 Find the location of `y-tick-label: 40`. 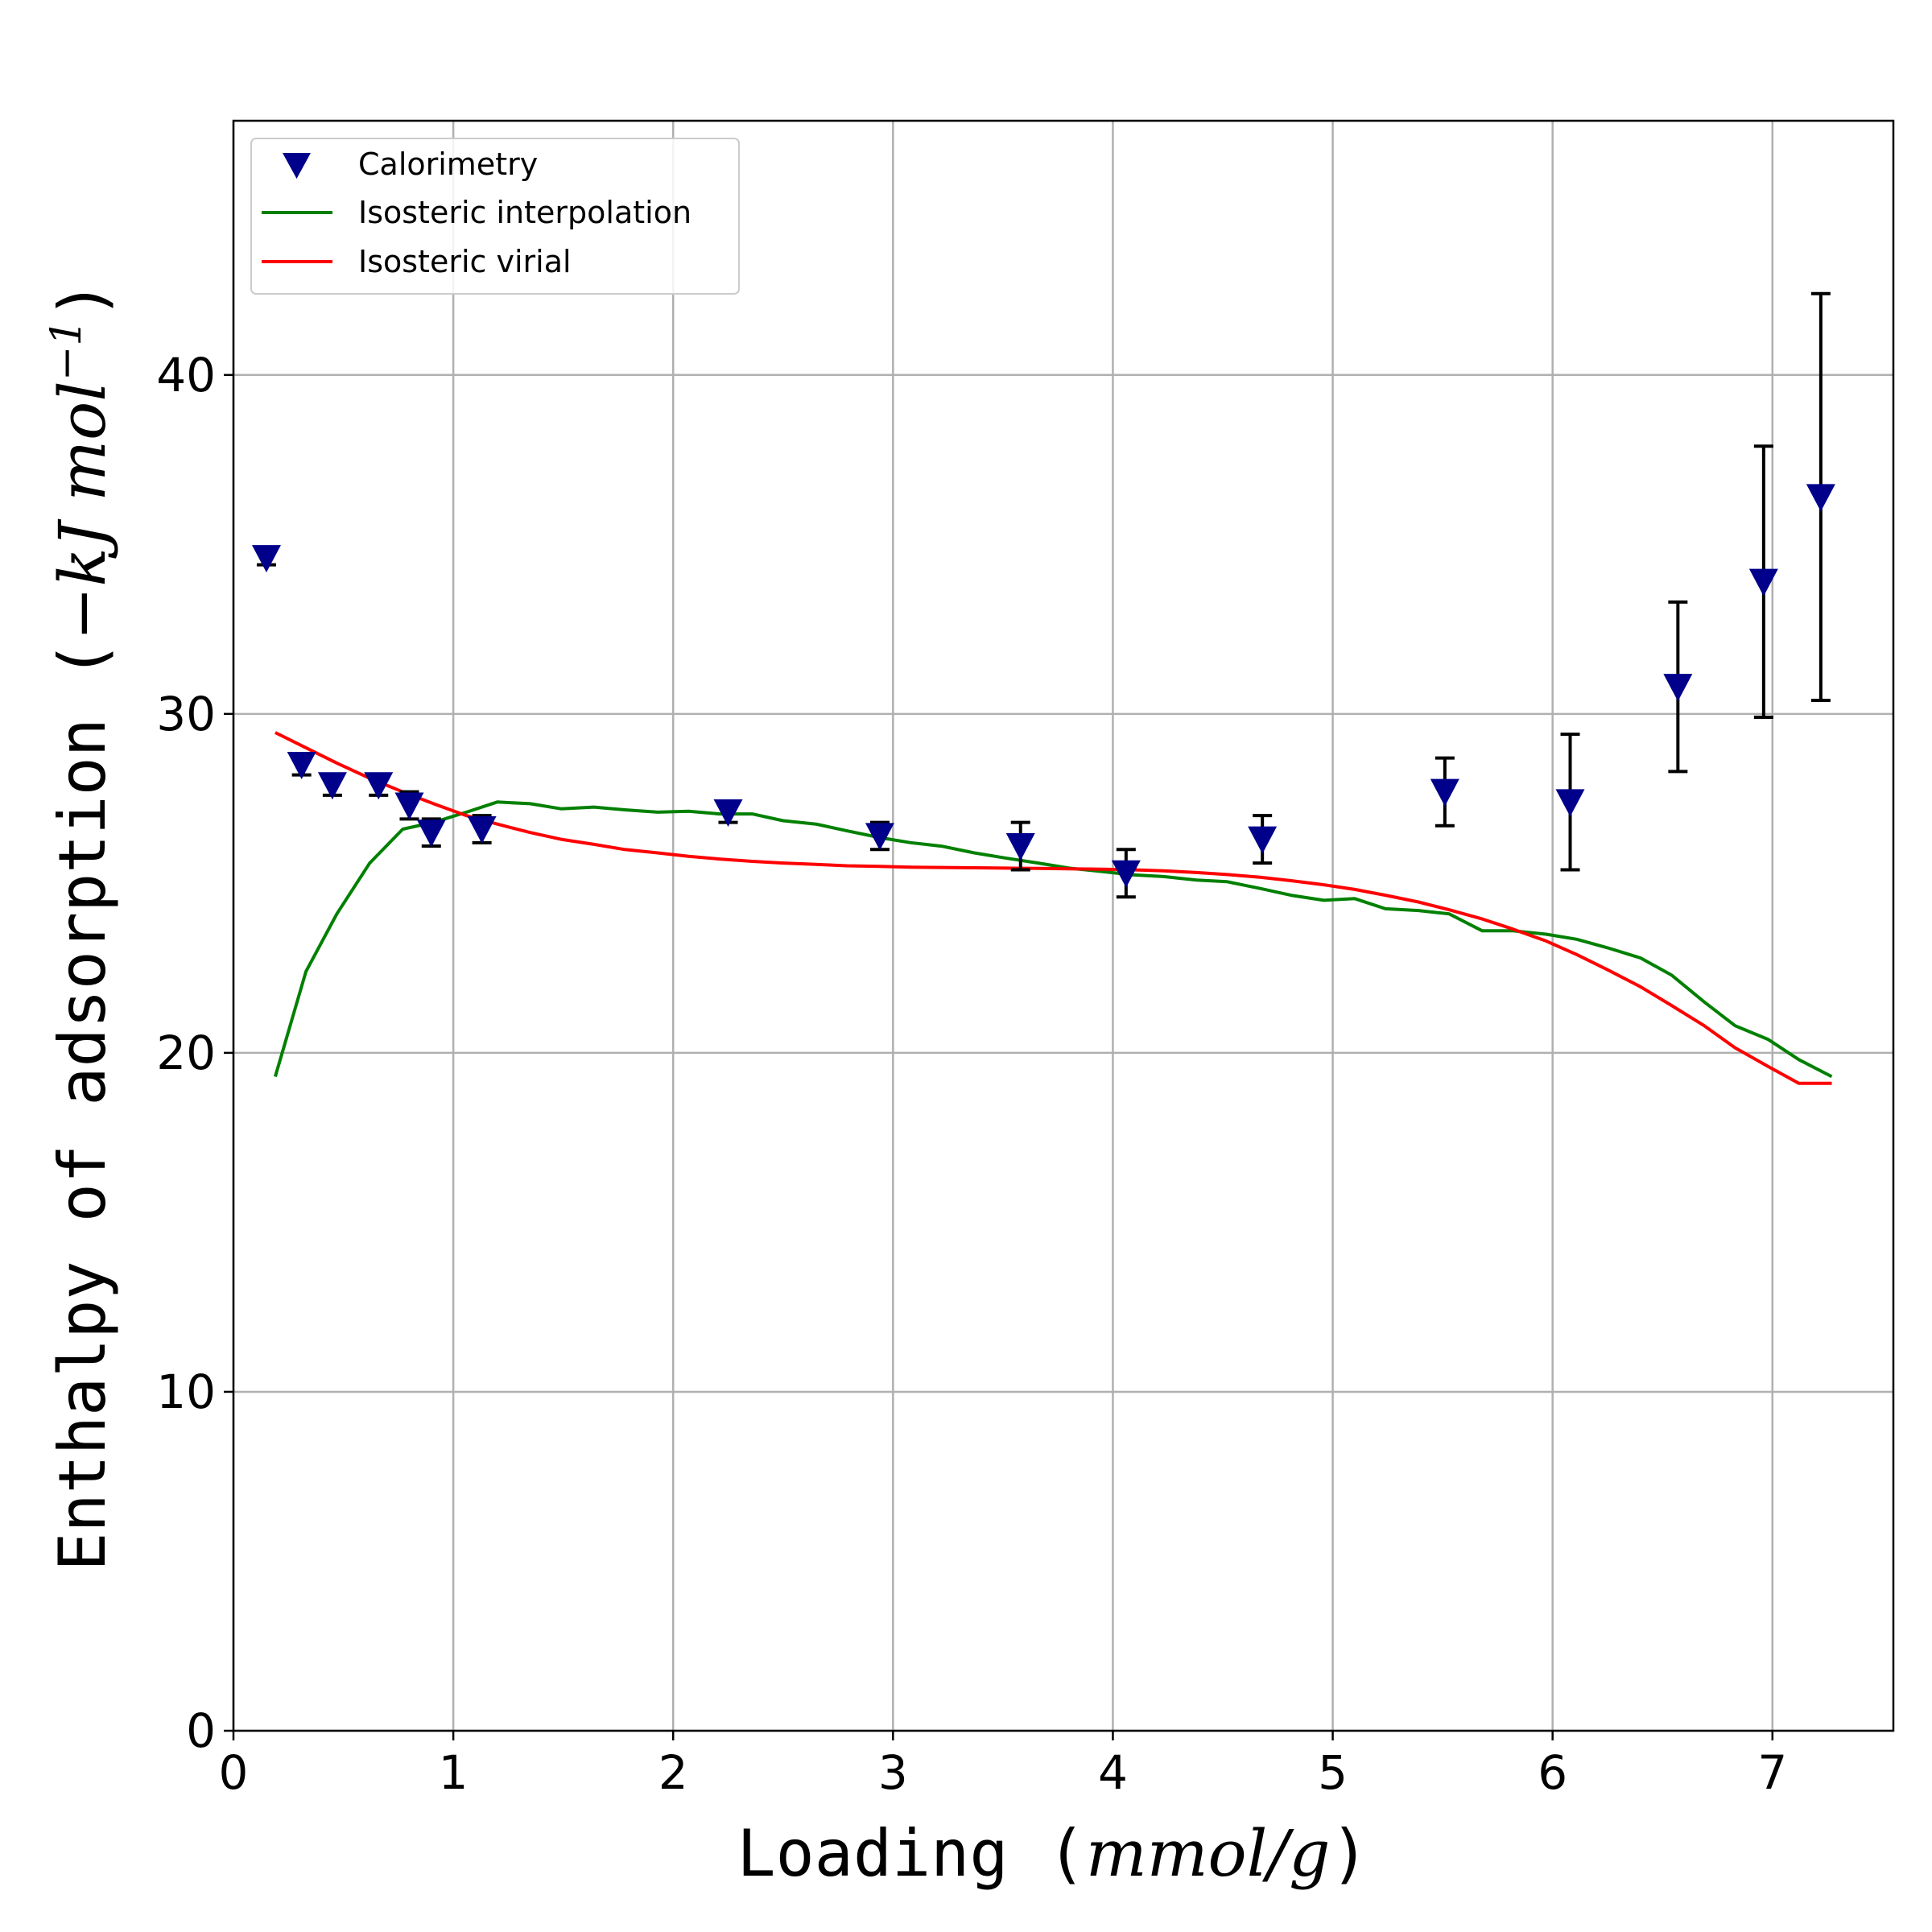

y-tick-label: 40 is located at coordinates (186, 375).